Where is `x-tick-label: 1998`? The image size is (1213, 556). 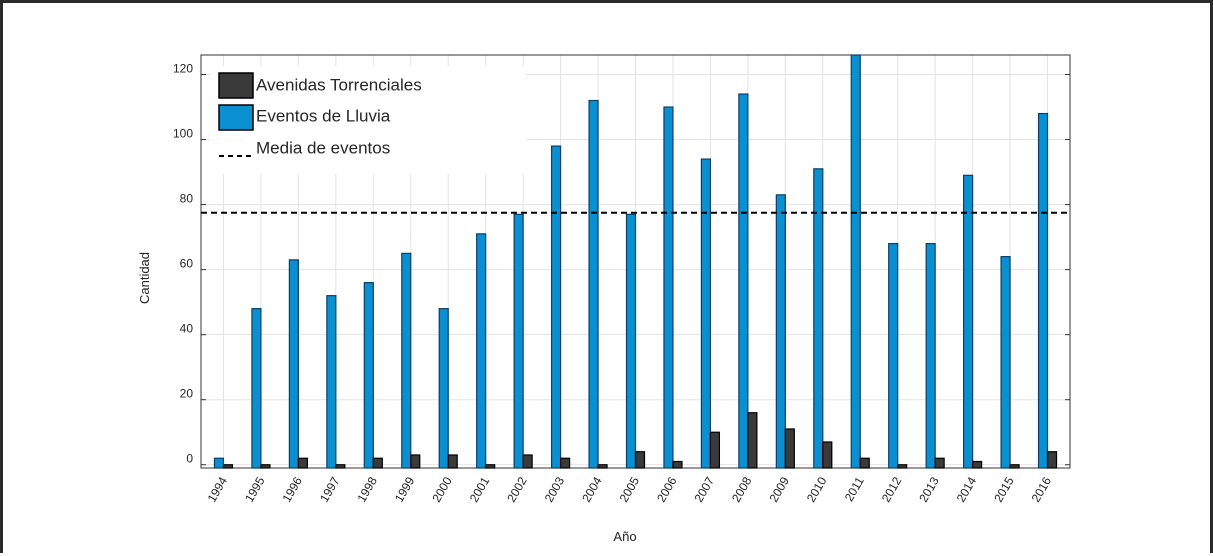
x-tick-label: 1998 is located at coordinates (367, 489).